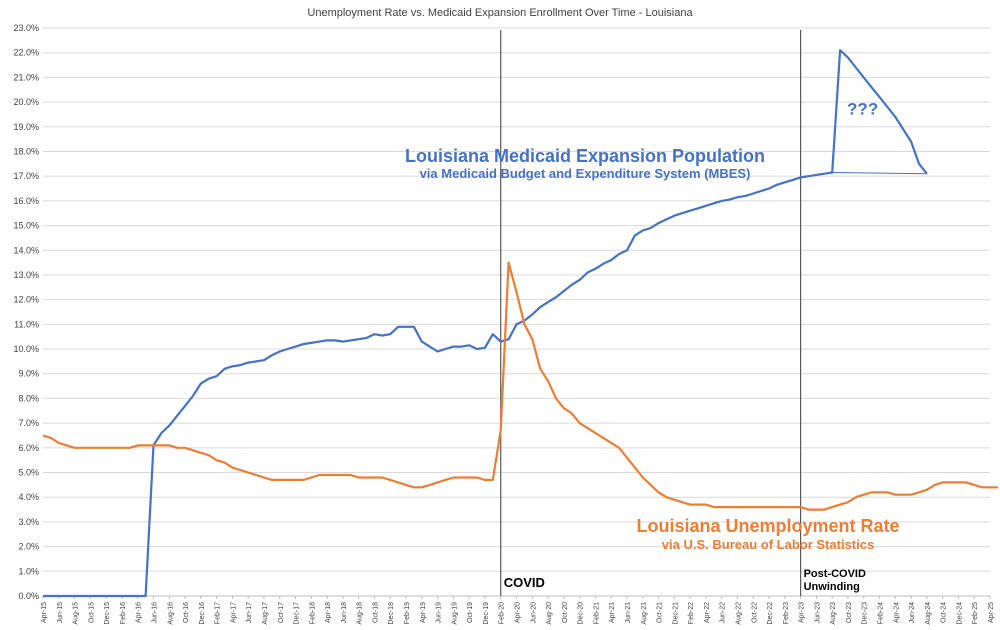  Describe the element at coordinates (975, 613) in the screenshot. I see `x-tick-label: Feb-25` at that location.